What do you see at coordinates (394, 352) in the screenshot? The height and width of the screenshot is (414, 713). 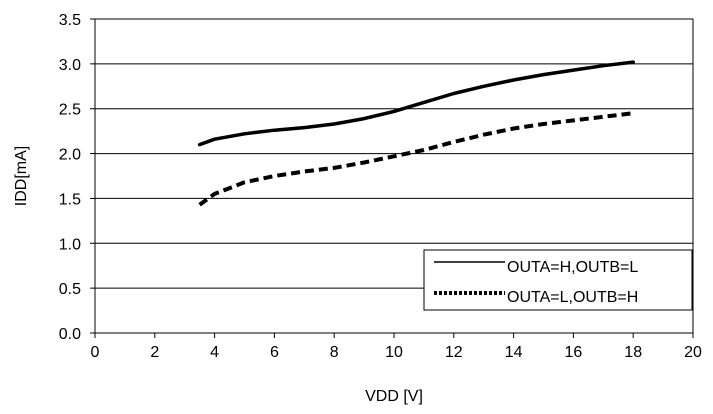 I see `x-tick-label: 10` at bounding box center [394, 352].